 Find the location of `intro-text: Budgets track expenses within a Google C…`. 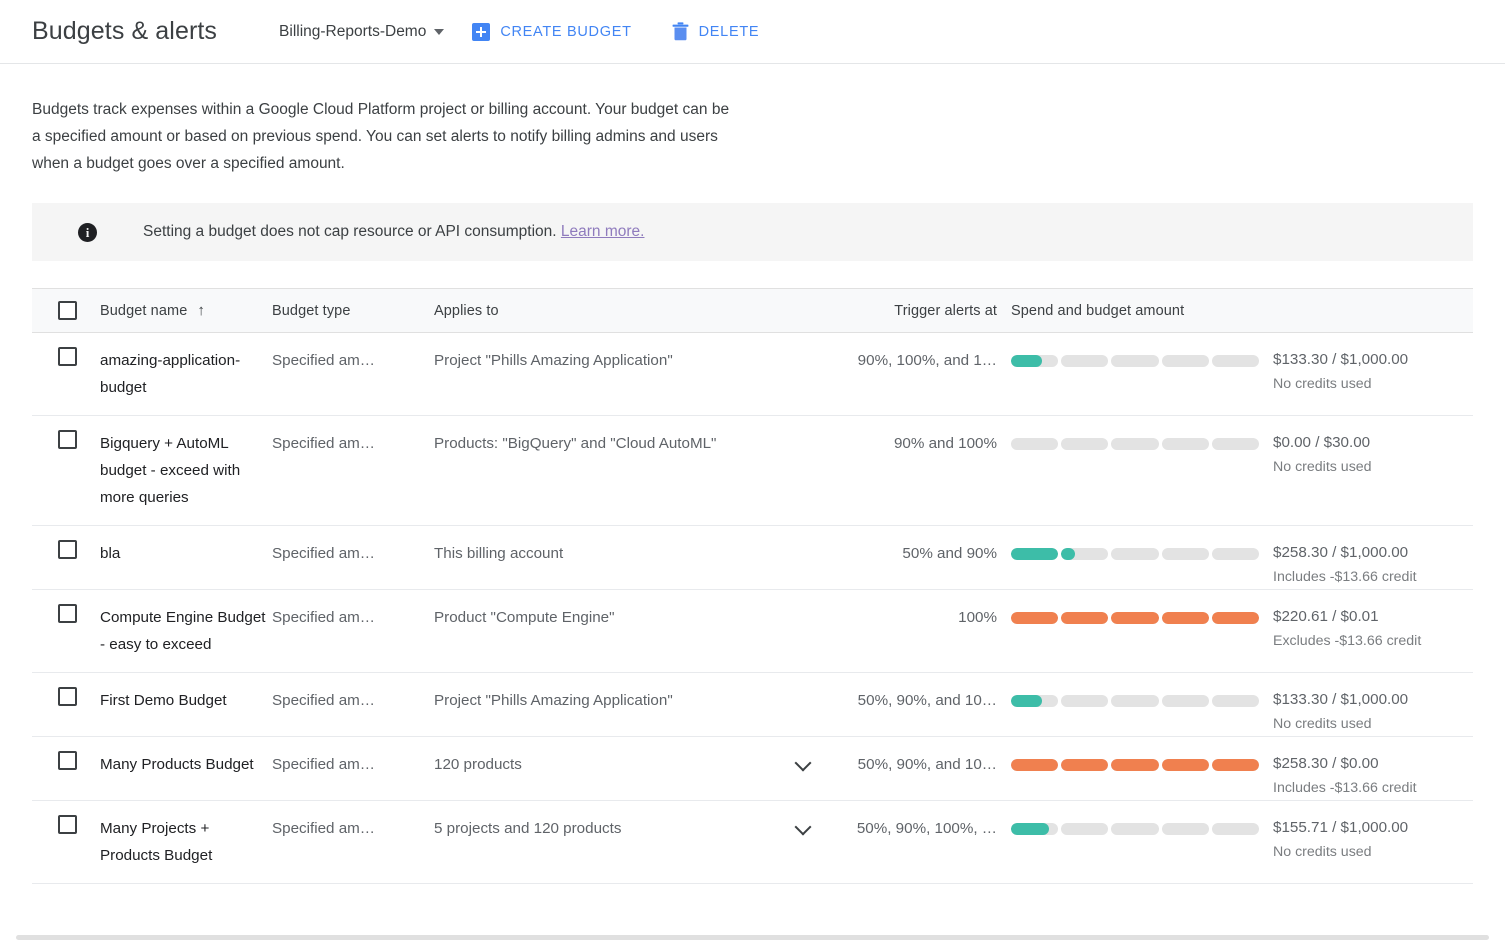

intro-text: Budgets track expenses within a Google C… is located at coordinates (381, 136).